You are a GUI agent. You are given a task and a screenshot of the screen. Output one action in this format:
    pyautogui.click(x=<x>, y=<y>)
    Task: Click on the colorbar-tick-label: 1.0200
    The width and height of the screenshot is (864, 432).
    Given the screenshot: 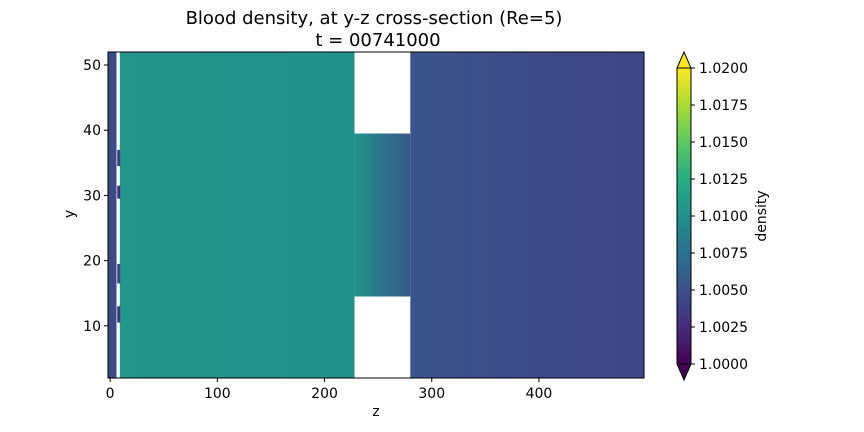 What is the action you would take?
    pyautogui.click(x=723, y=69)
    